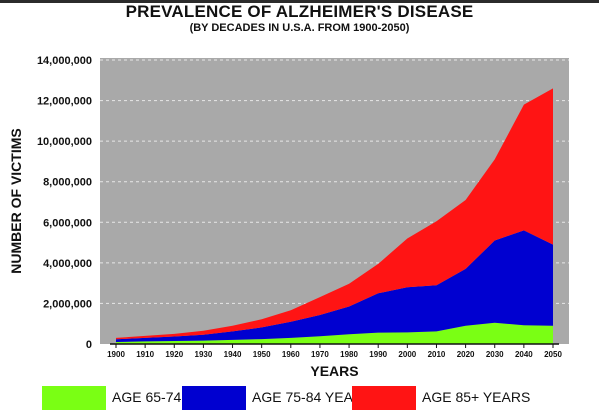  I want to click on legend-swatch-green, so click(74, 398).